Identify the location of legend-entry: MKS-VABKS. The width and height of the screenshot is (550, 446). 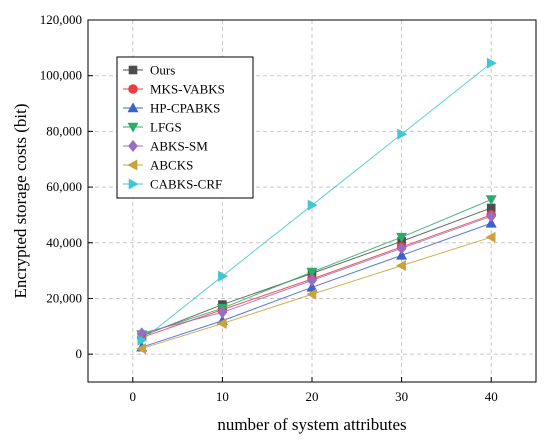
(174, 89).